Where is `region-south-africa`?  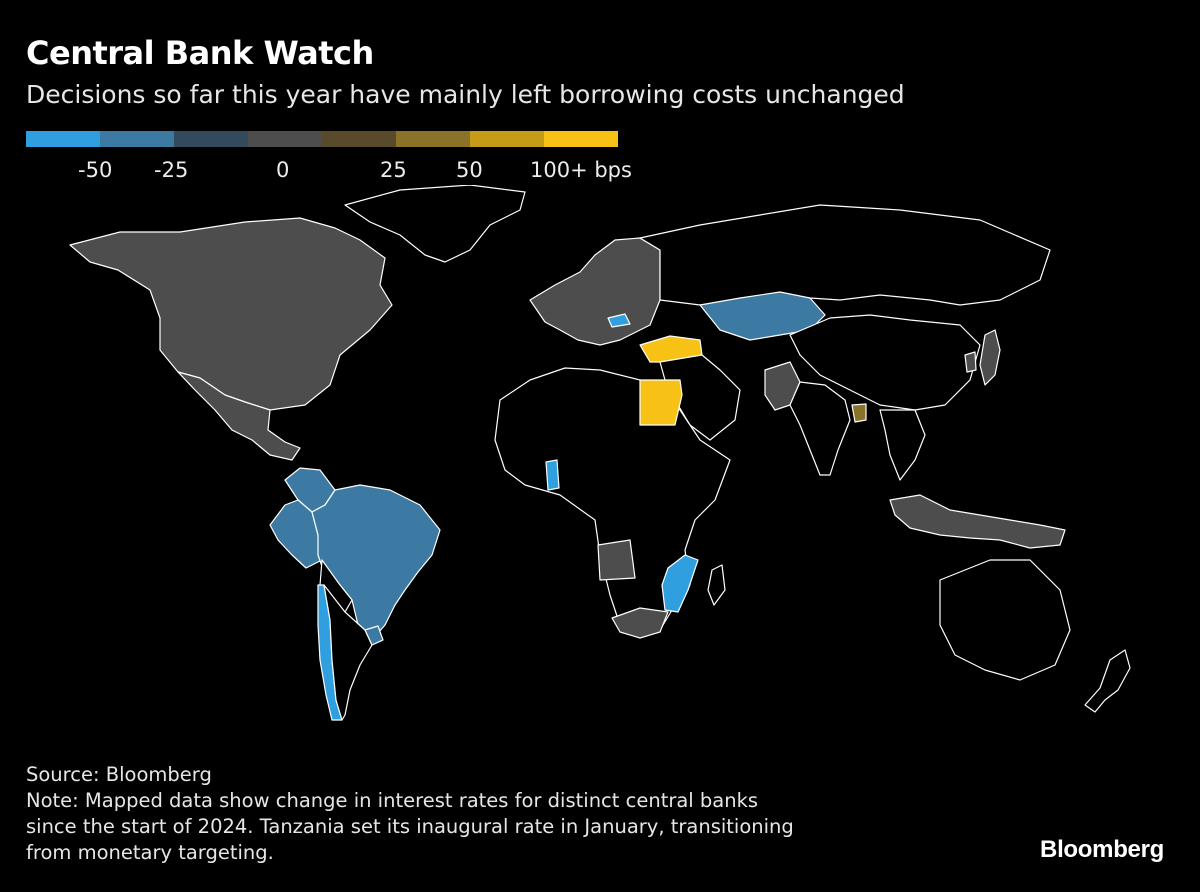 region-south-africa is located at coordinates (640, 623).